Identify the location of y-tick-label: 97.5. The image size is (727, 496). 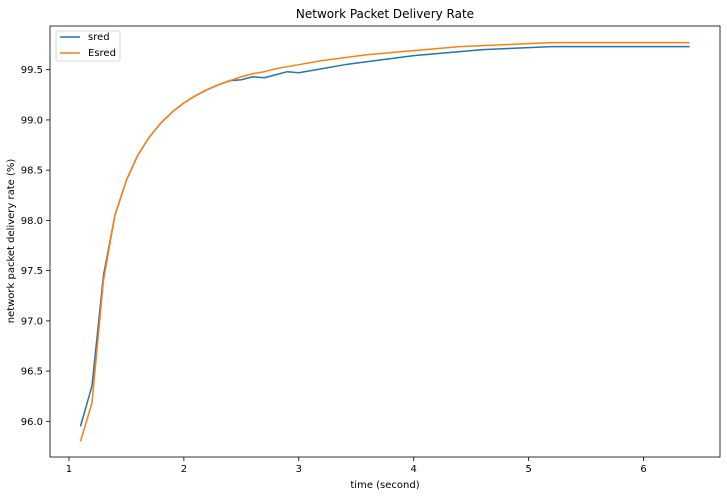
(32, 271).